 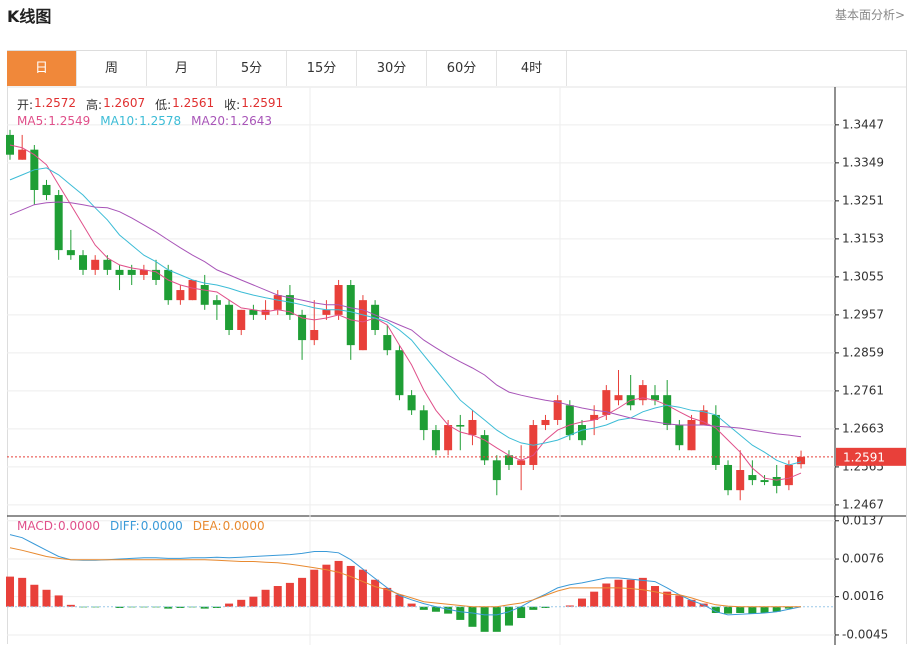 What do you see at coordinates (863, 352) in the screenshot?
I see `y-tick-label: 1.2859` at bounding box center [863, 352].